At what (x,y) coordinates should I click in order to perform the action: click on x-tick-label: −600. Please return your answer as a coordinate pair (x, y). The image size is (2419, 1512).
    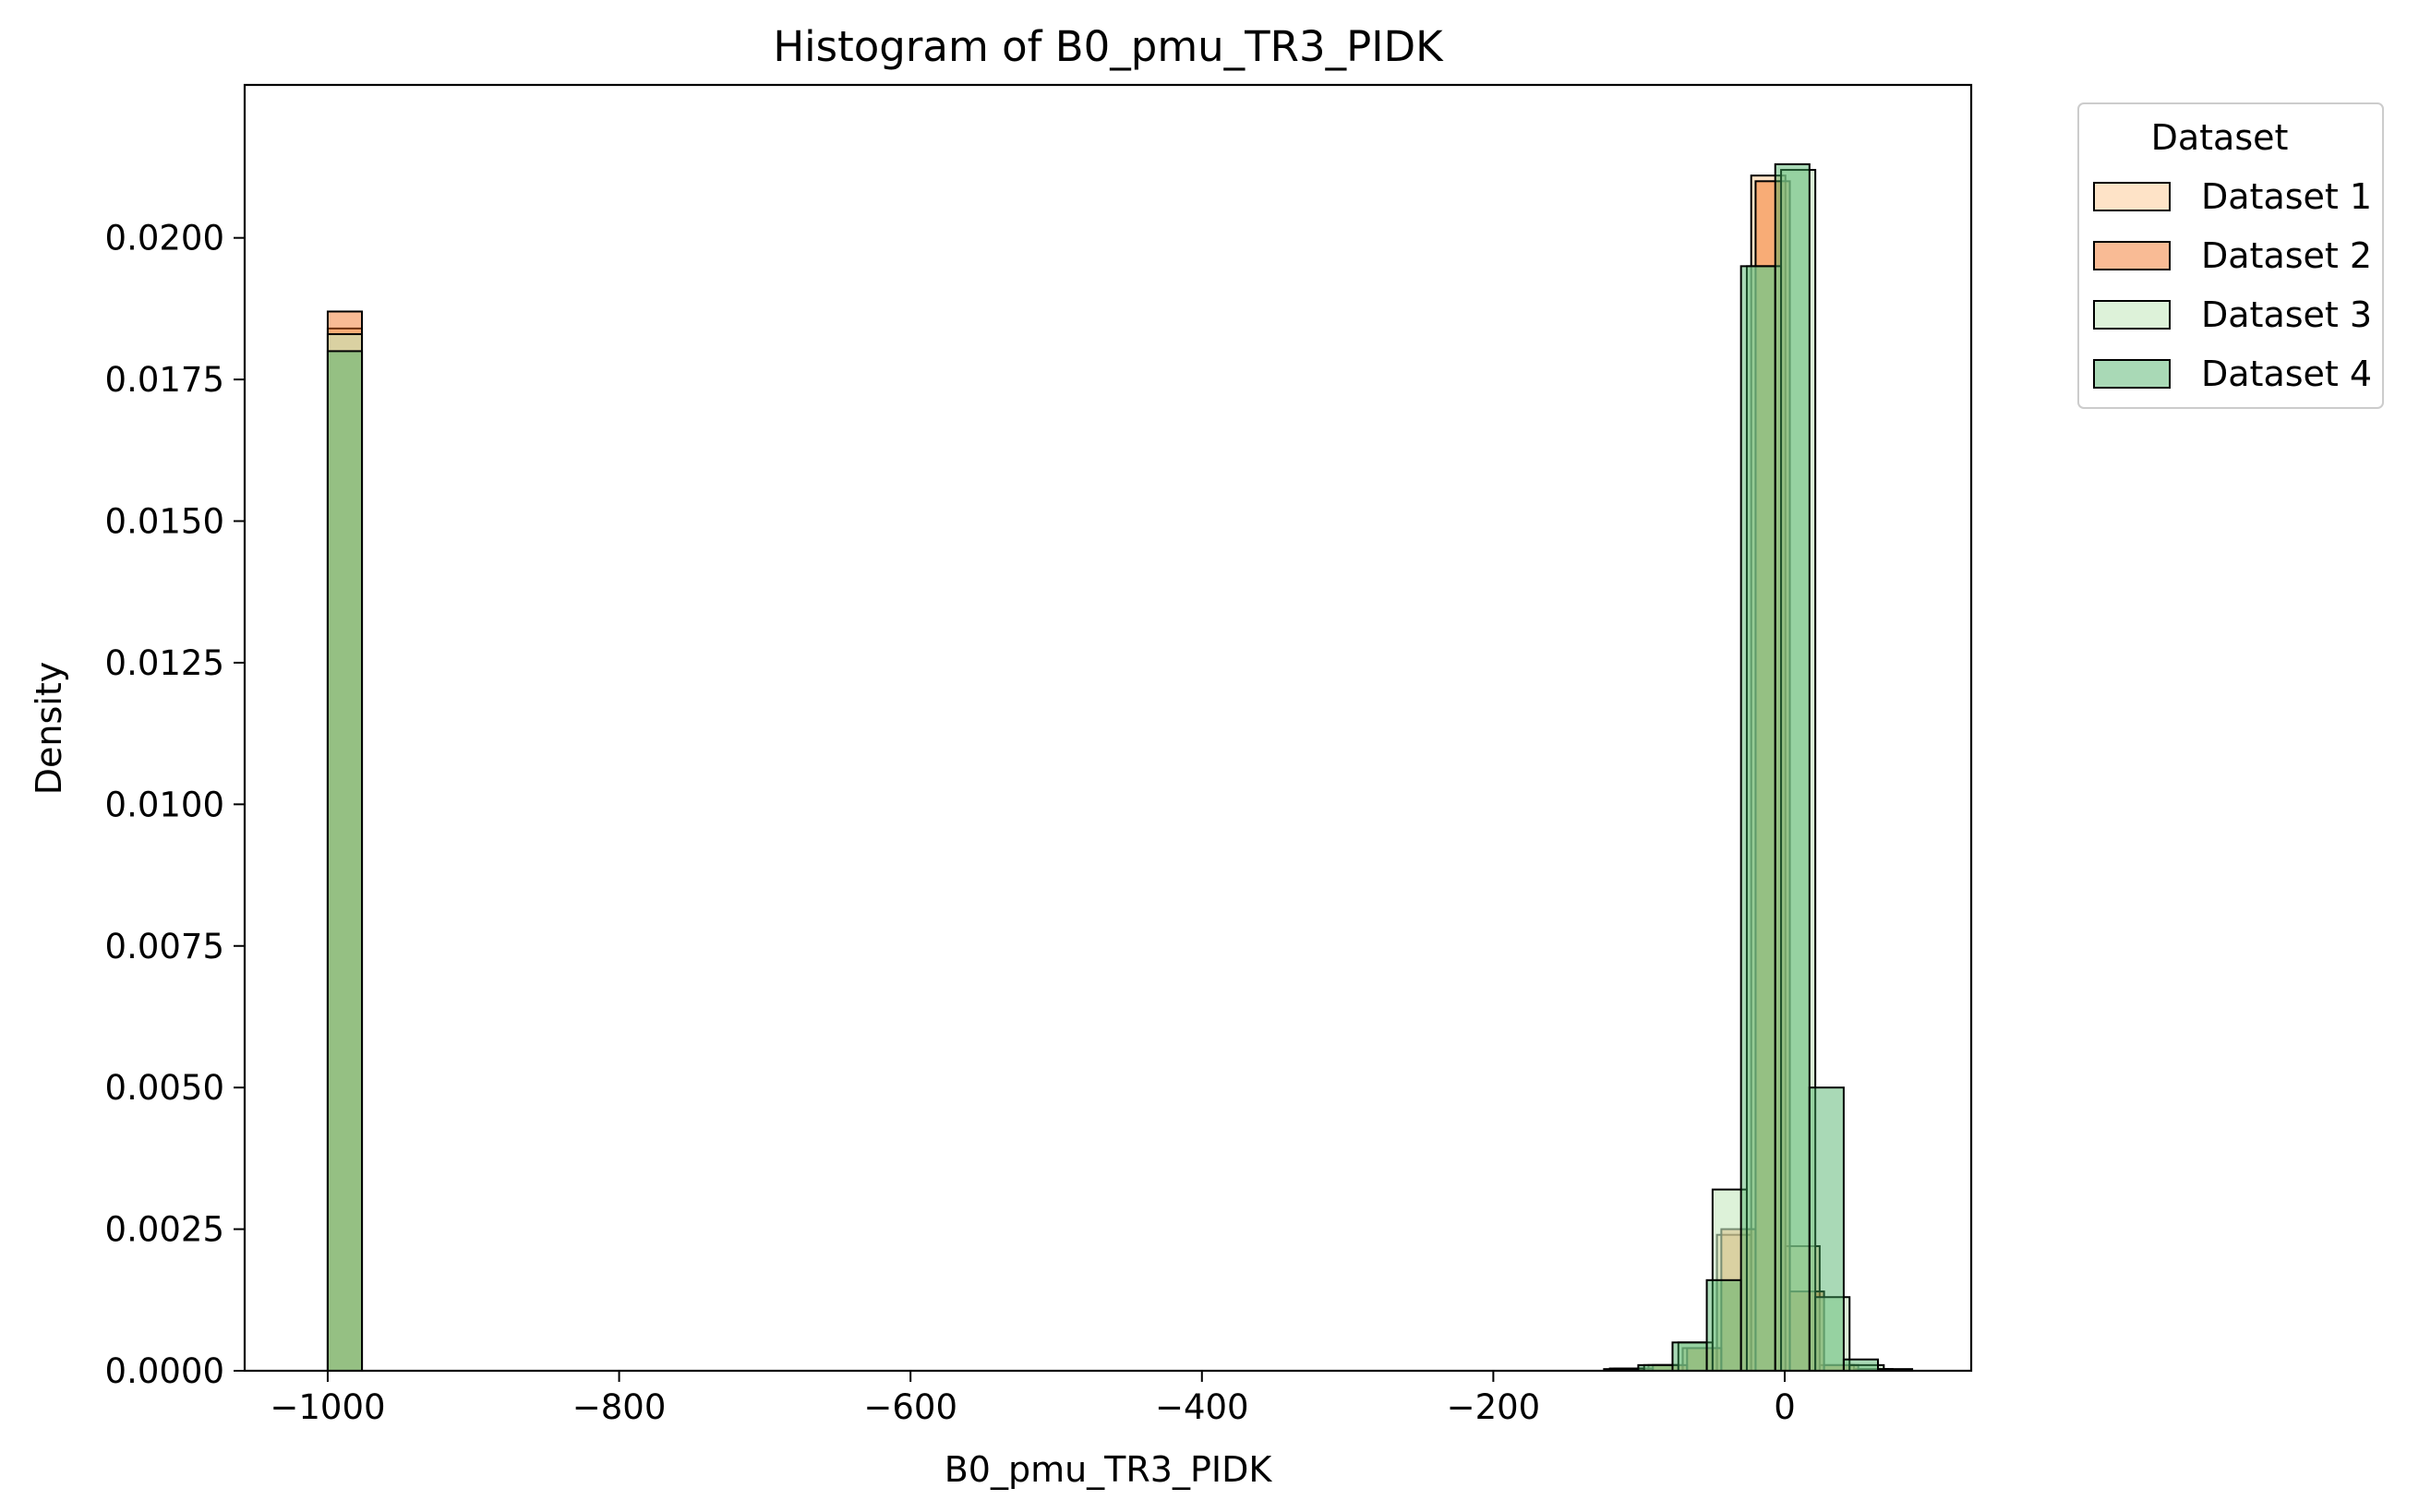
    Looking at the image, I should click on (910, 1407).